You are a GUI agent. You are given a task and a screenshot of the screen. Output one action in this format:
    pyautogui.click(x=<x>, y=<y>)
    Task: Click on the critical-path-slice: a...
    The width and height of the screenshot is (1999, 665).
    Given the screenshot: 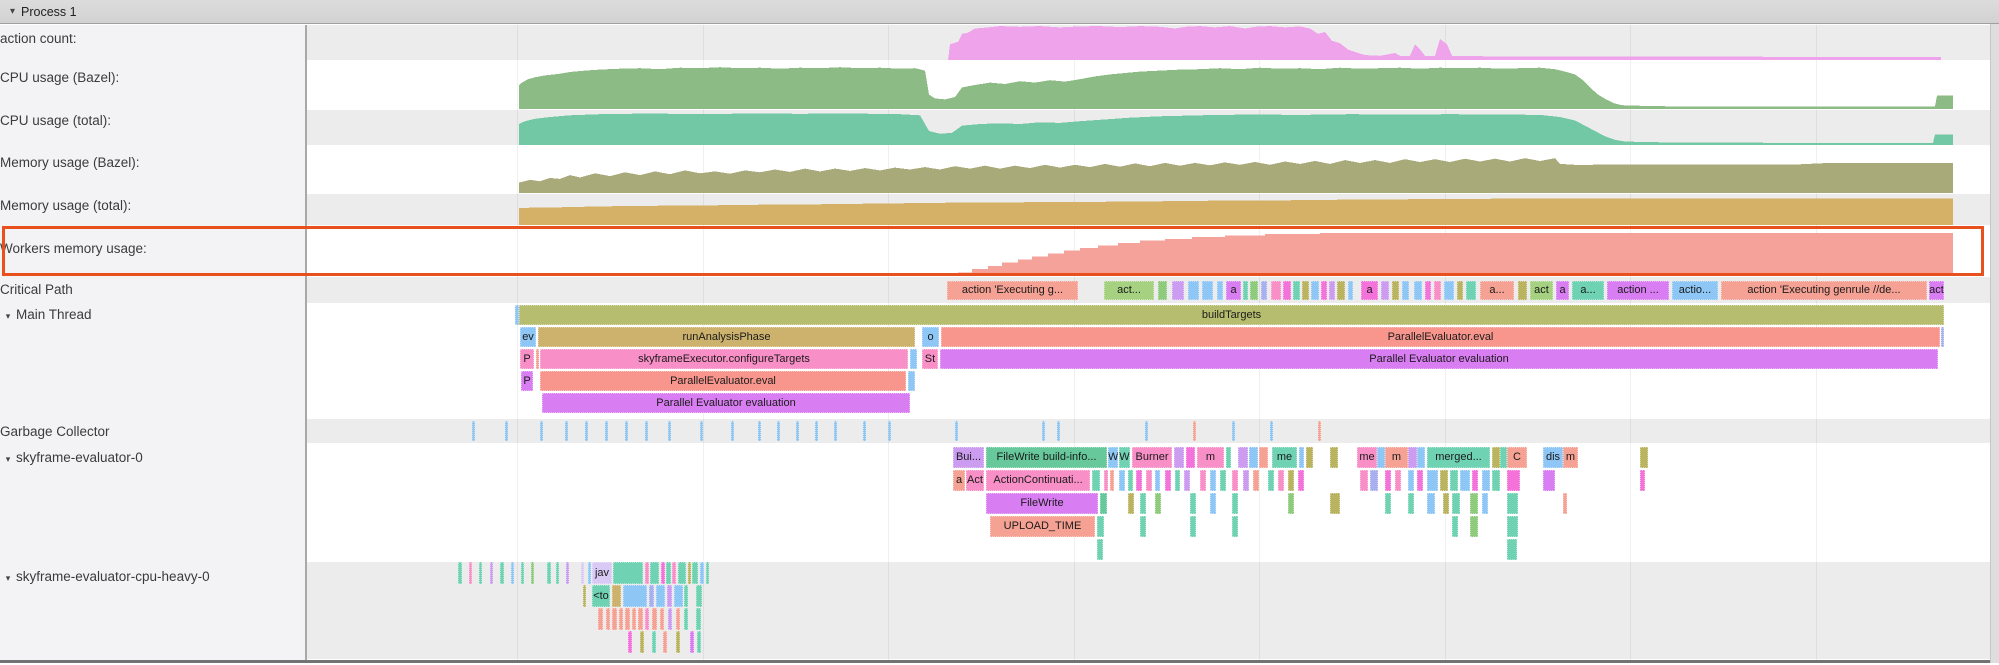 What is the action you would take?
    pyautogui.click(x=1497, y=290)
    